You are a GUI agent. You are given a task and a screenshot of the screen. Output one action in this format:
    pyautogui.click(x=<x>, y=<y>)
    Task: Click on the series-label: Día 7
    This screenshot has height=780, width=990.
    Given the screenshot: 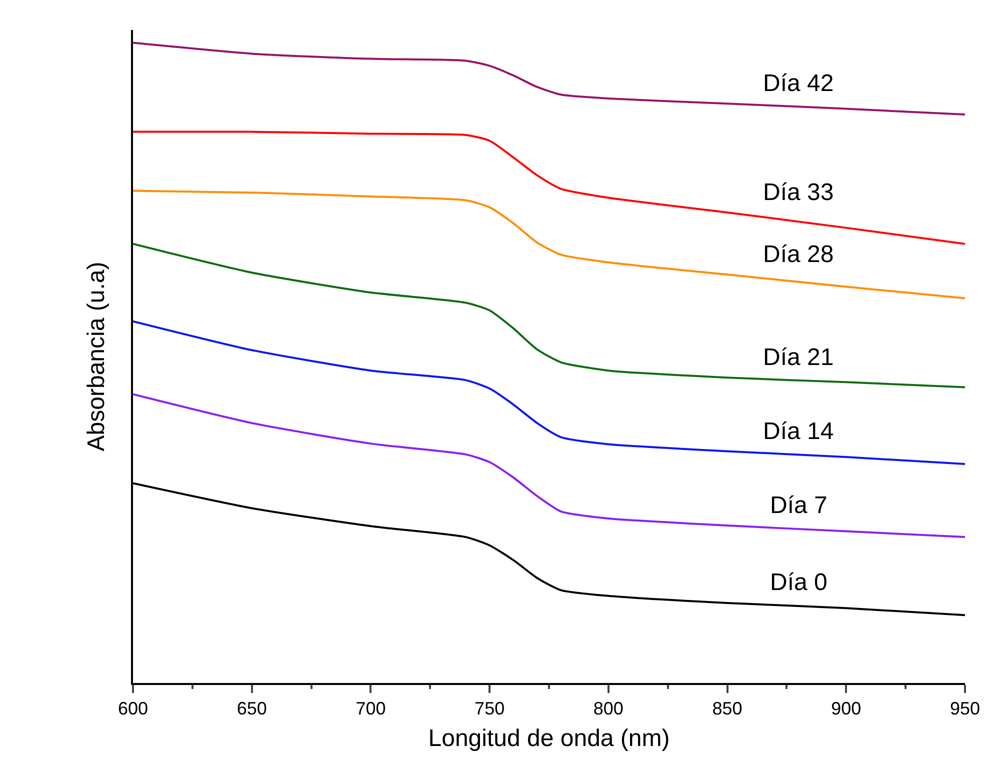 What is the action you would take?
    pyautogui.click(x=799, y=505)
    